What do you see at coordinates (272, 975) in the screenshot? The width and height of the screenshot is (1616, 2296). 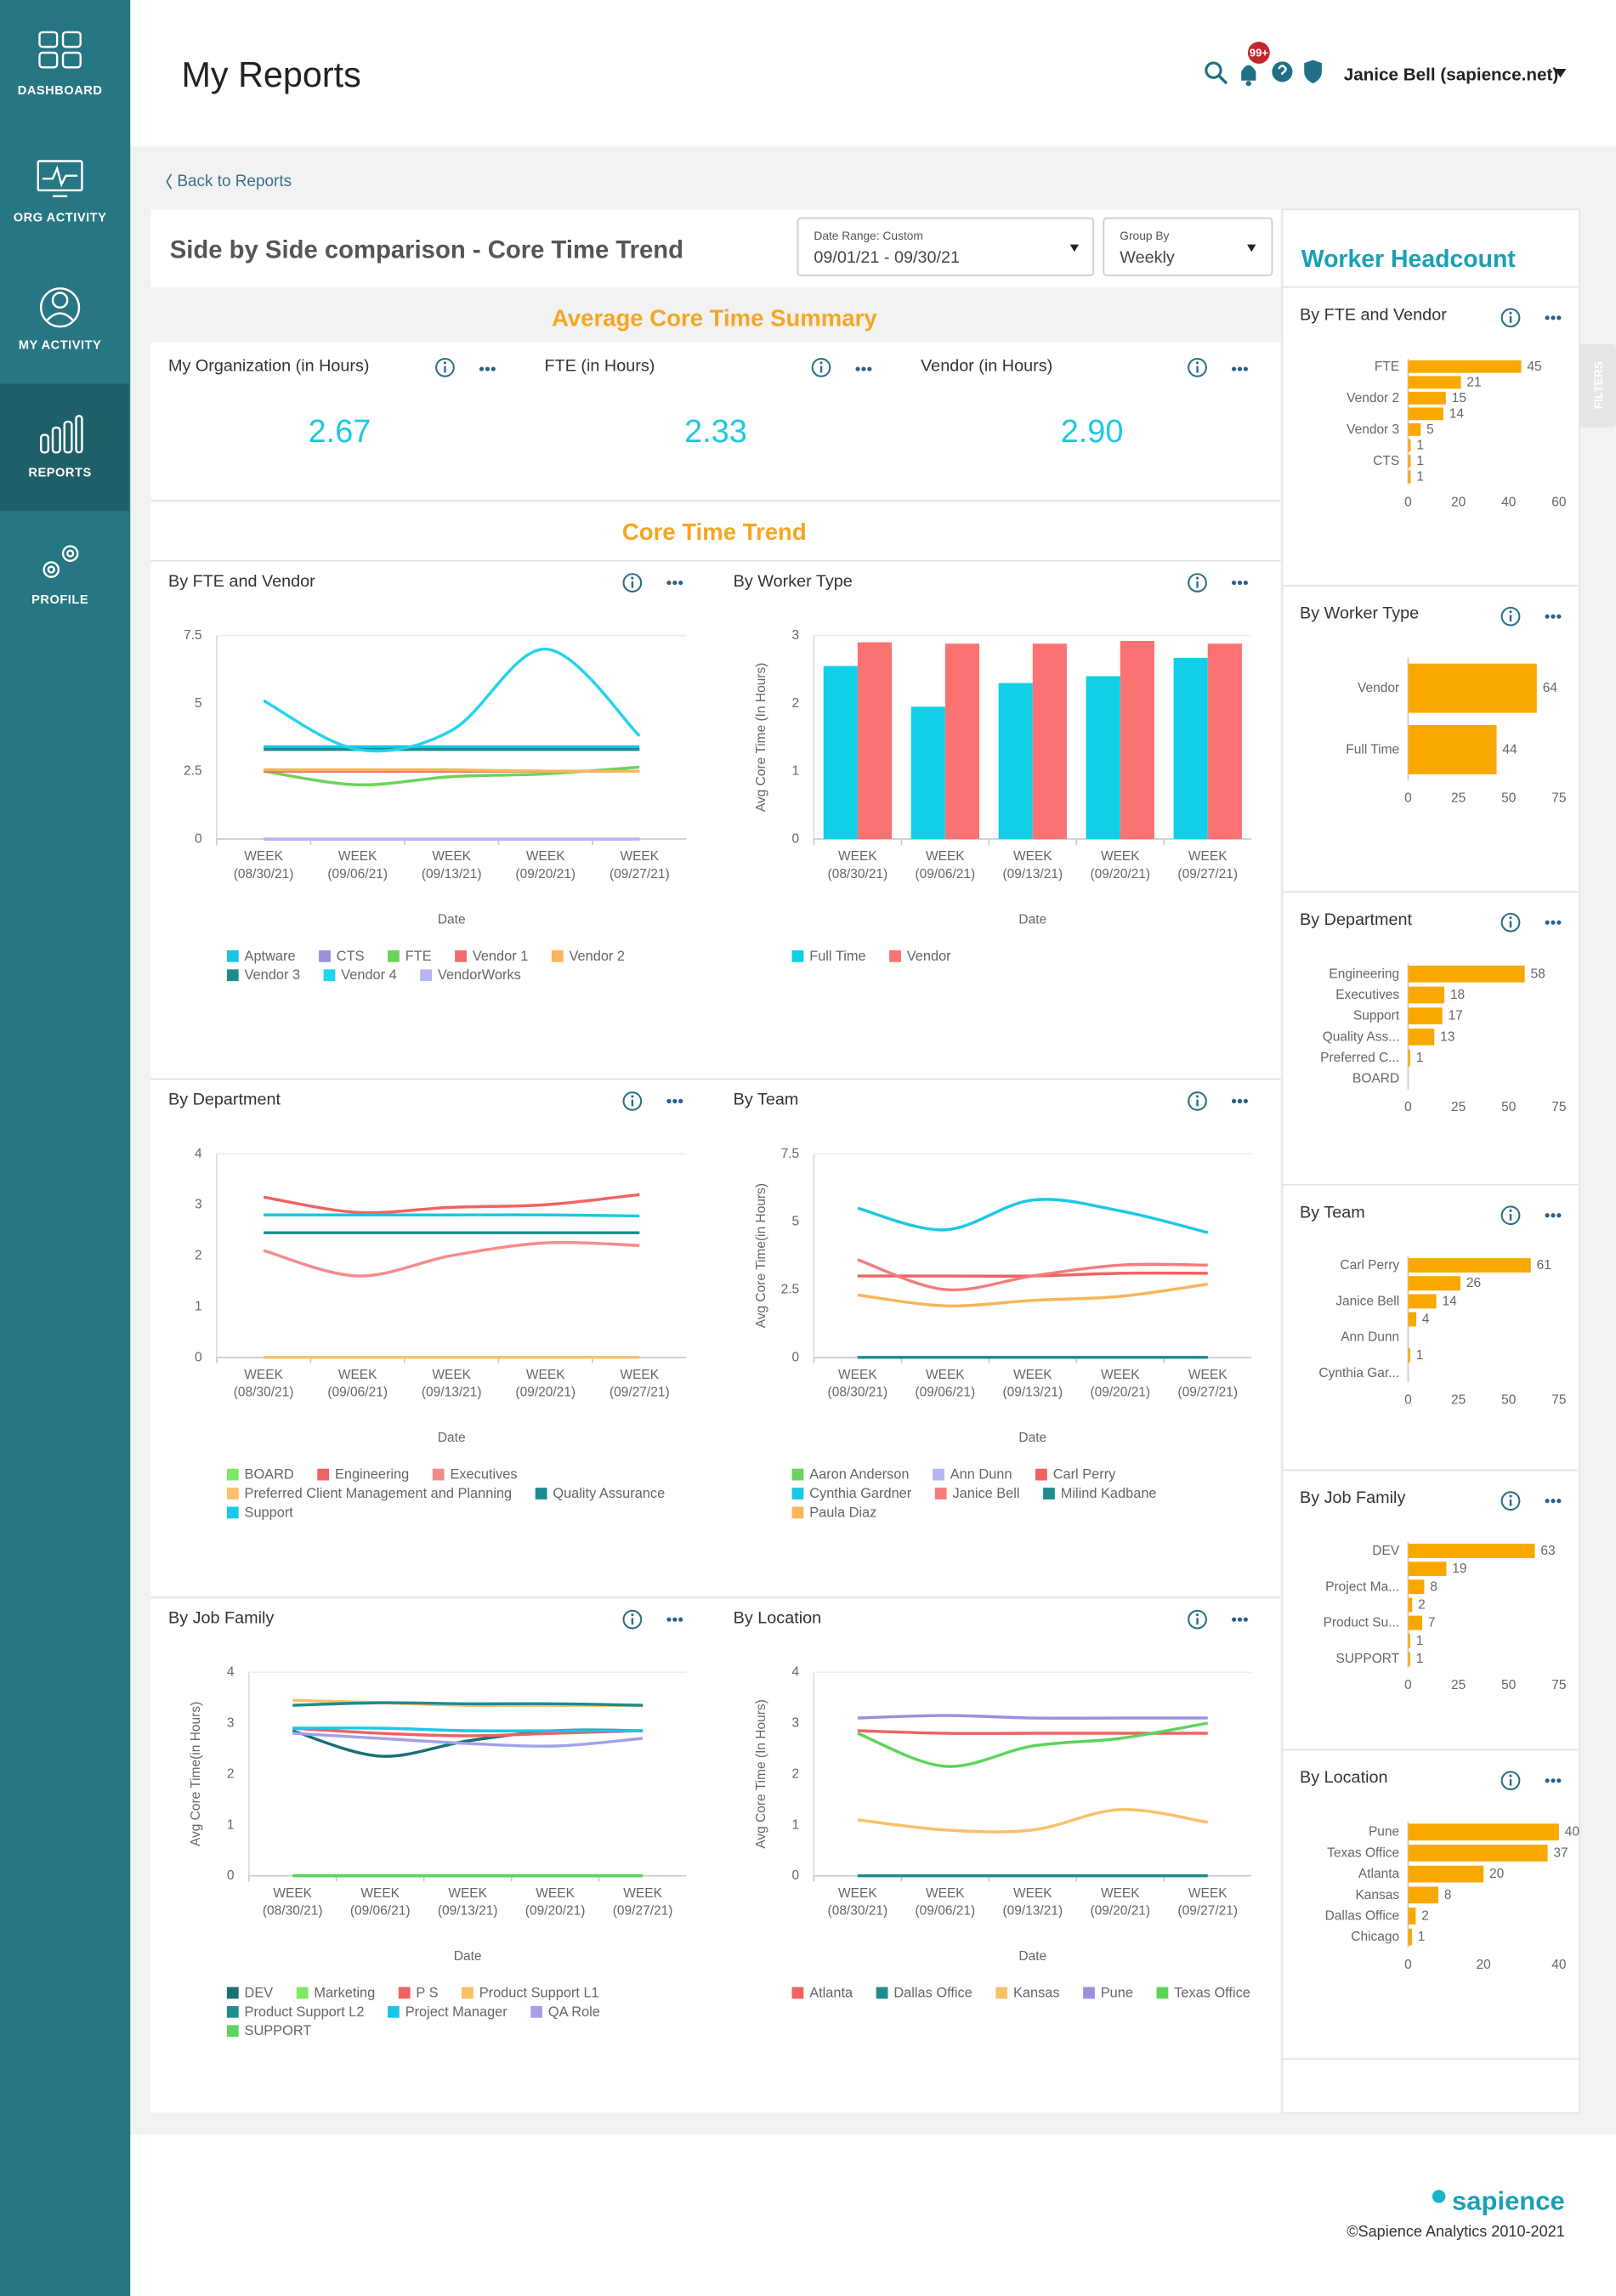 I see `legend-label: Vendor 3` at bounding box center [272, 975].